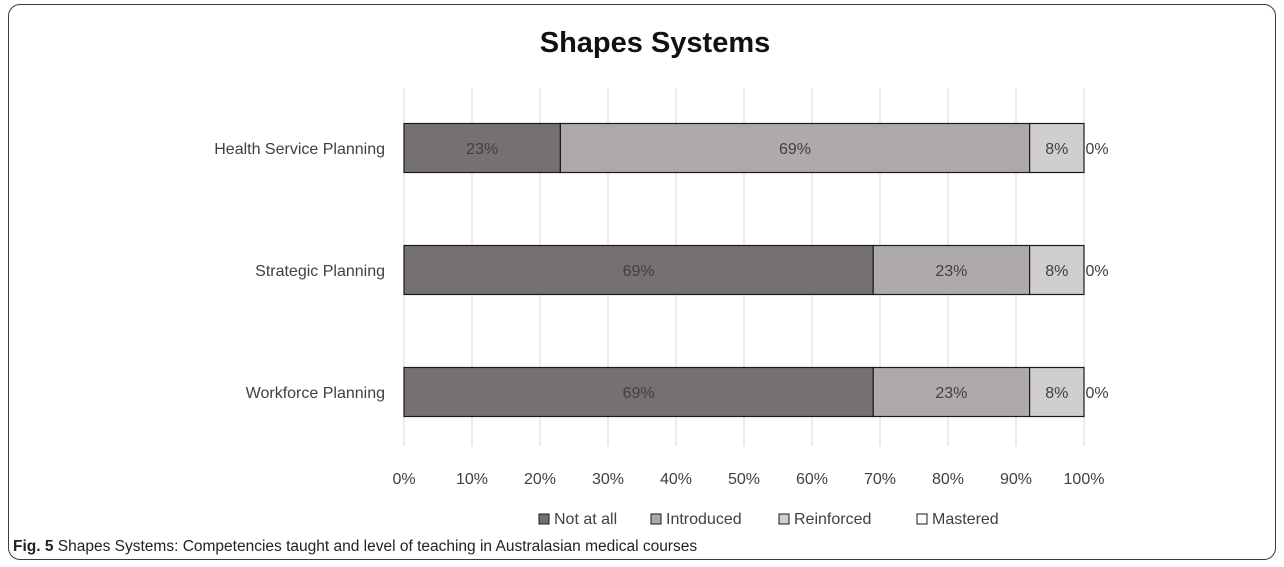 Image resolution: width=1284 pixels, height=567 pixels. What do you see at coordinates (33, 546) in the screenshot?
I see `figure-label: Fig. 5` at bounding box center [33, 546].